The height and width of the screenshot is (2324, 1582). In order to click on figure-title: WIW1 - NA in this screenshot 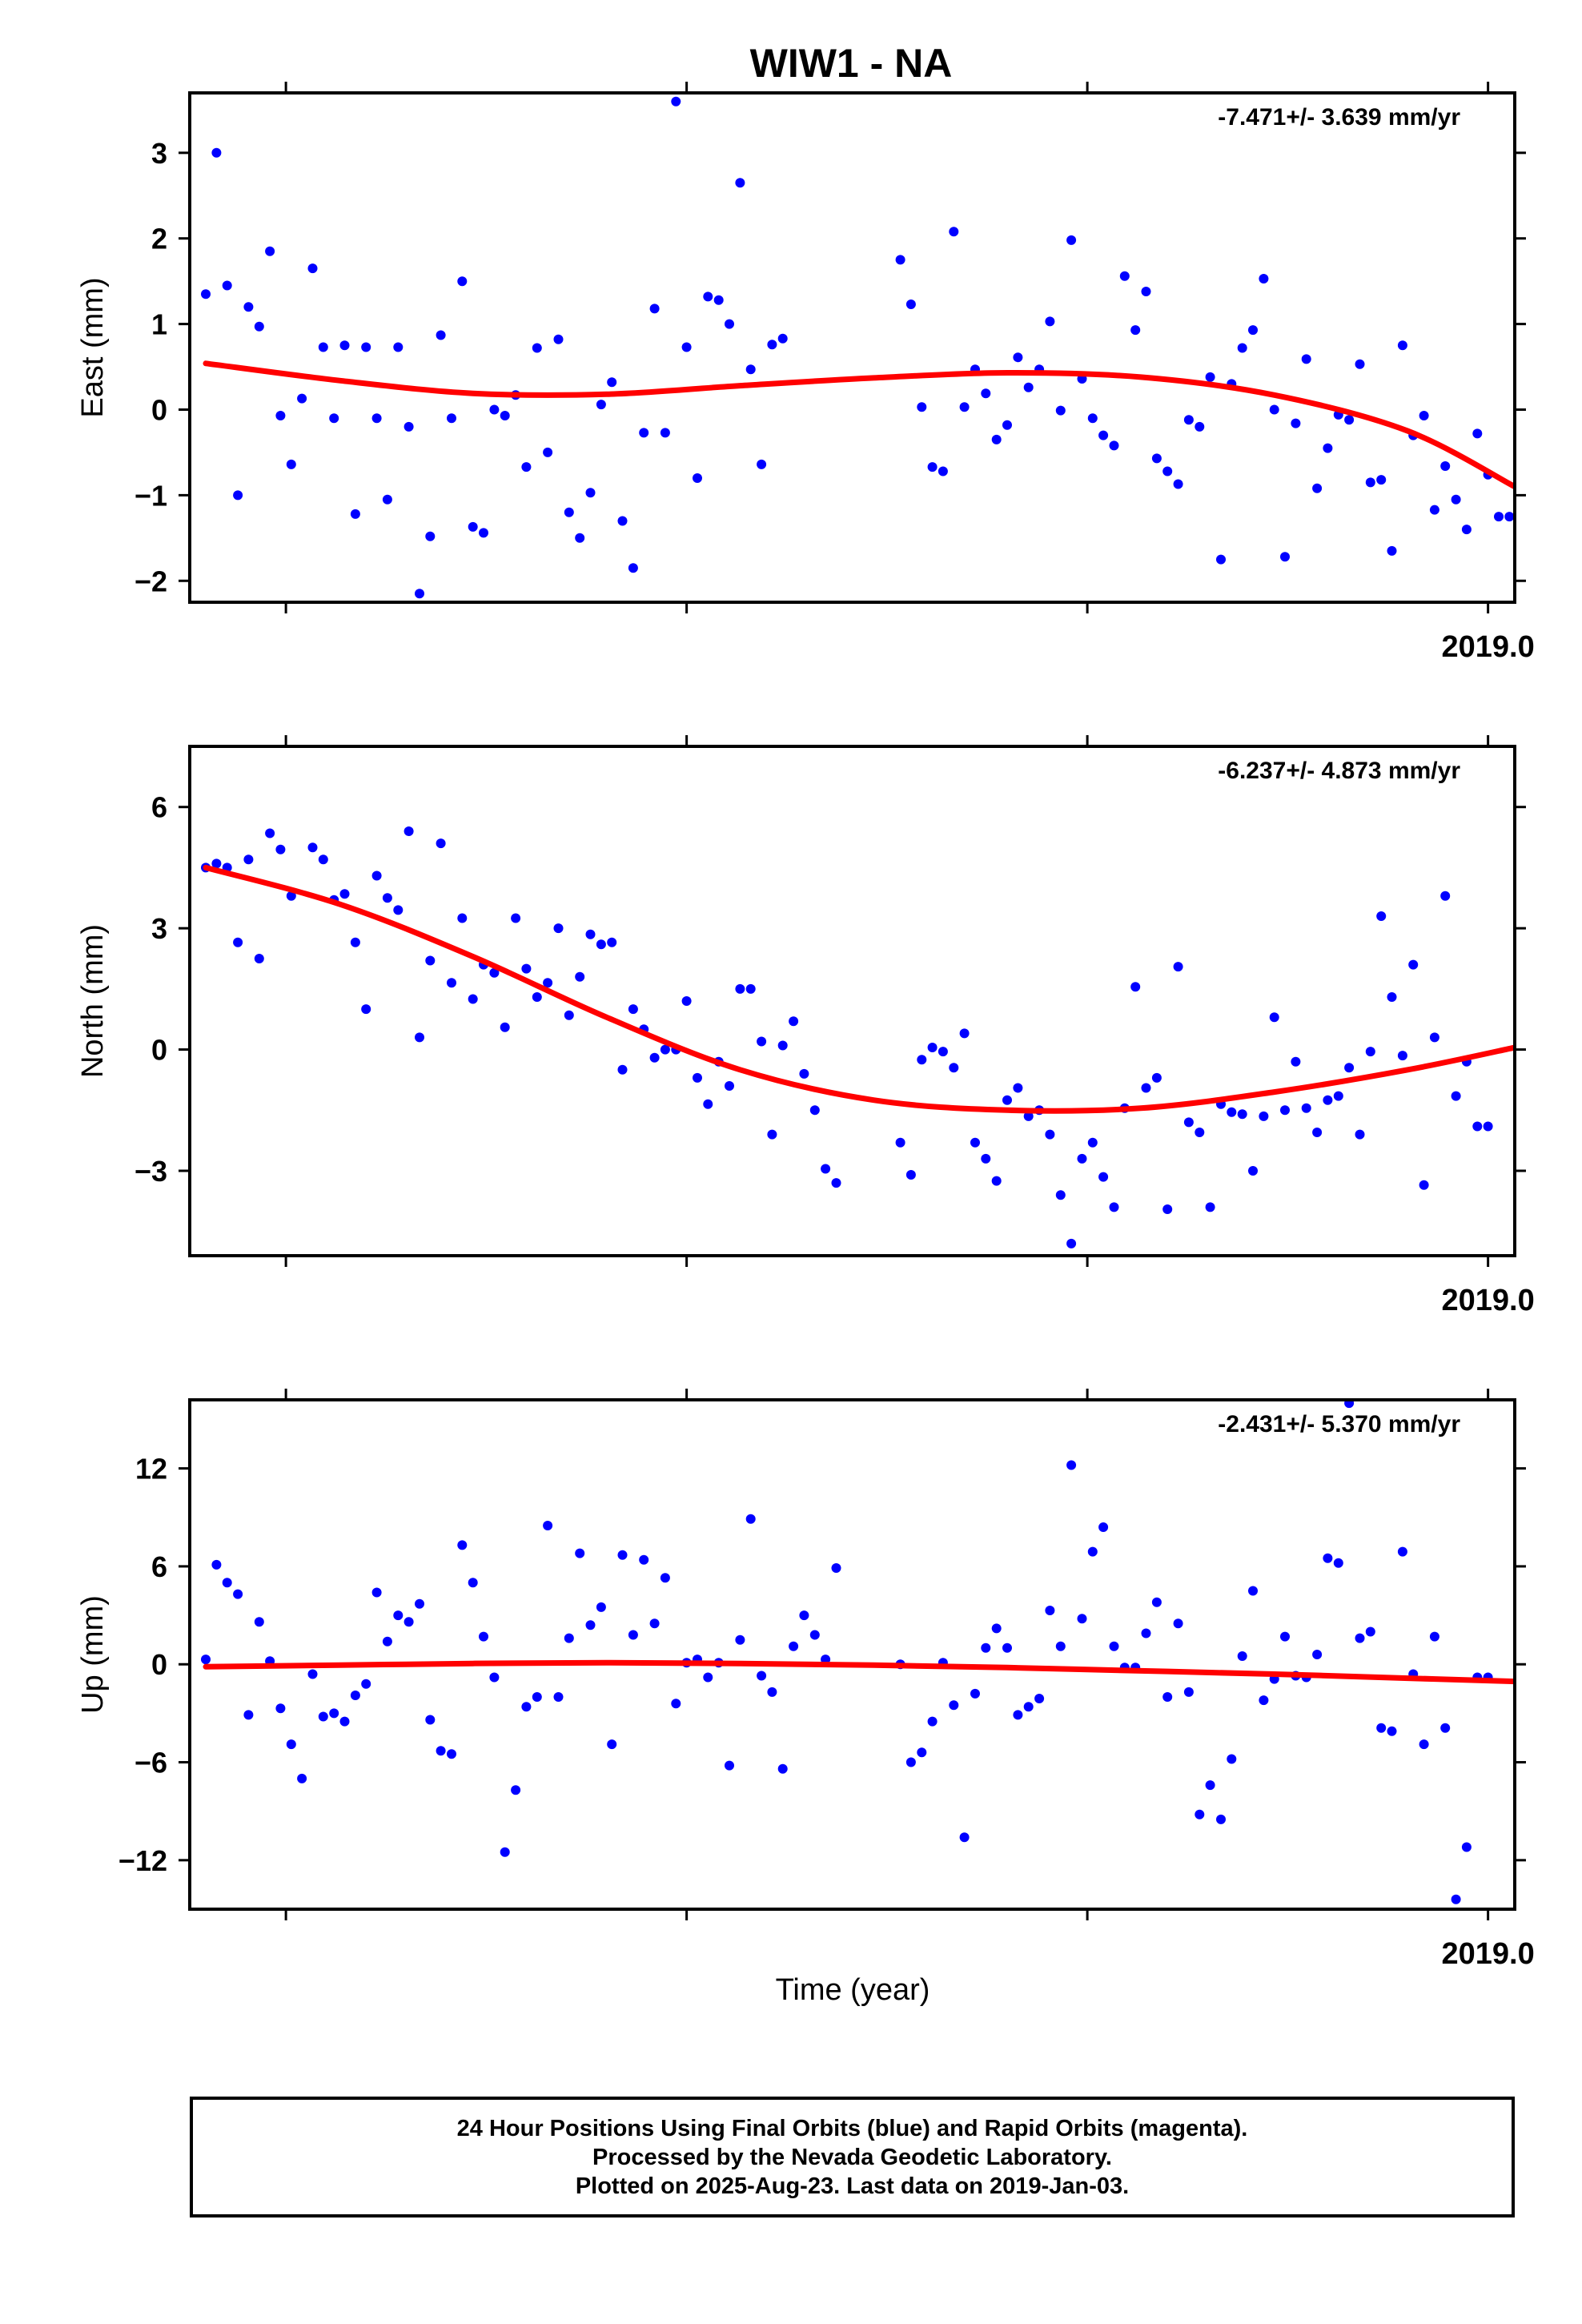, I will do `click(851, 63)`.